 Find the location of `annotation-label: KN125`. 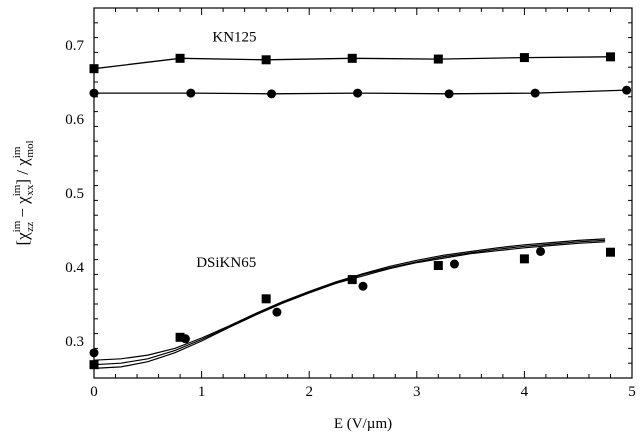

annotation-label: KN125 is located at coordinates (234, 37).